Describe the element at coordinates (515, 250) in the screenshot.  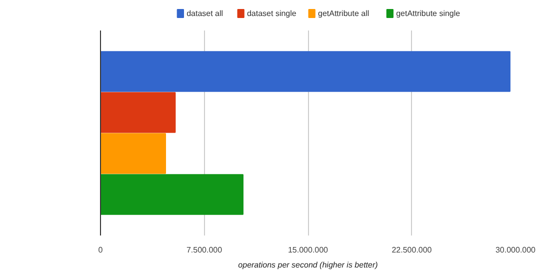
I see `x-tick-label: 30.000.000` at that location.